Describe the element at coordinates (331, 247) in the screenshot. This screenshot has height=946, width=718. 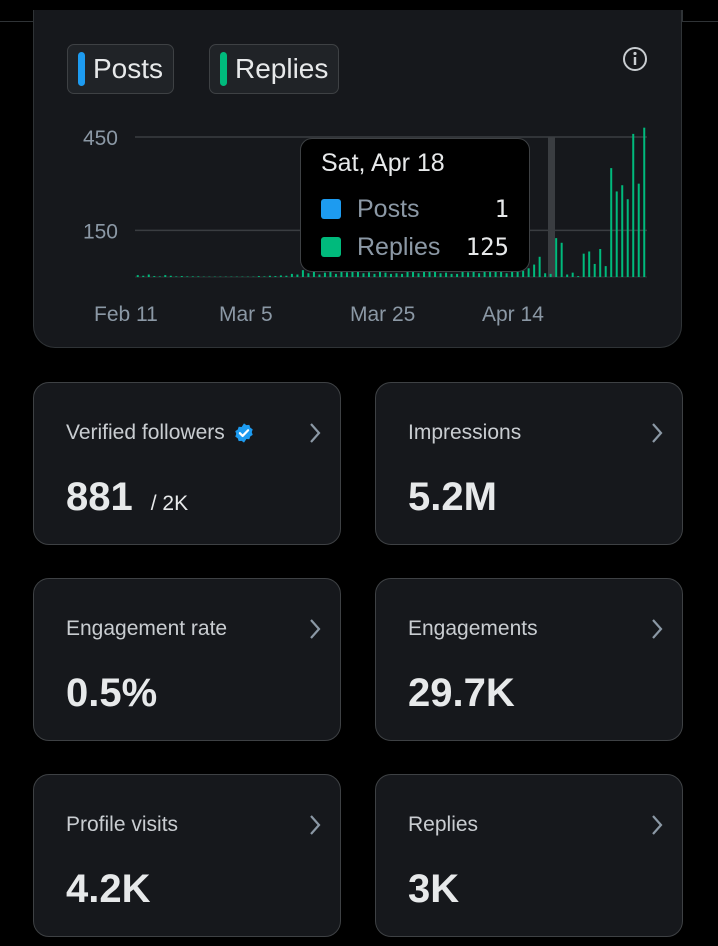
I see `tooltip-replies-swatch` at that location.